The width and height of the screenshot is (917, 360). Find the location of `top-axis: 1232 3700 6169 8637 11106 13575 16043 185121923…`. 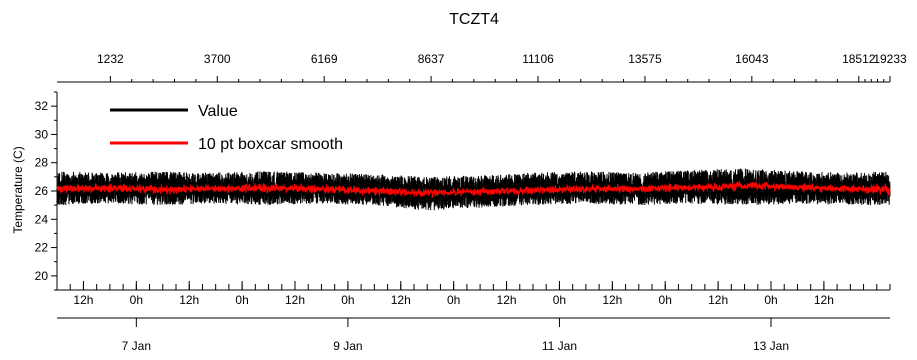

top-axis: 1232 3700 6169 8637 11106 13575 16043 185121923… is located at coordinates (482, 67).